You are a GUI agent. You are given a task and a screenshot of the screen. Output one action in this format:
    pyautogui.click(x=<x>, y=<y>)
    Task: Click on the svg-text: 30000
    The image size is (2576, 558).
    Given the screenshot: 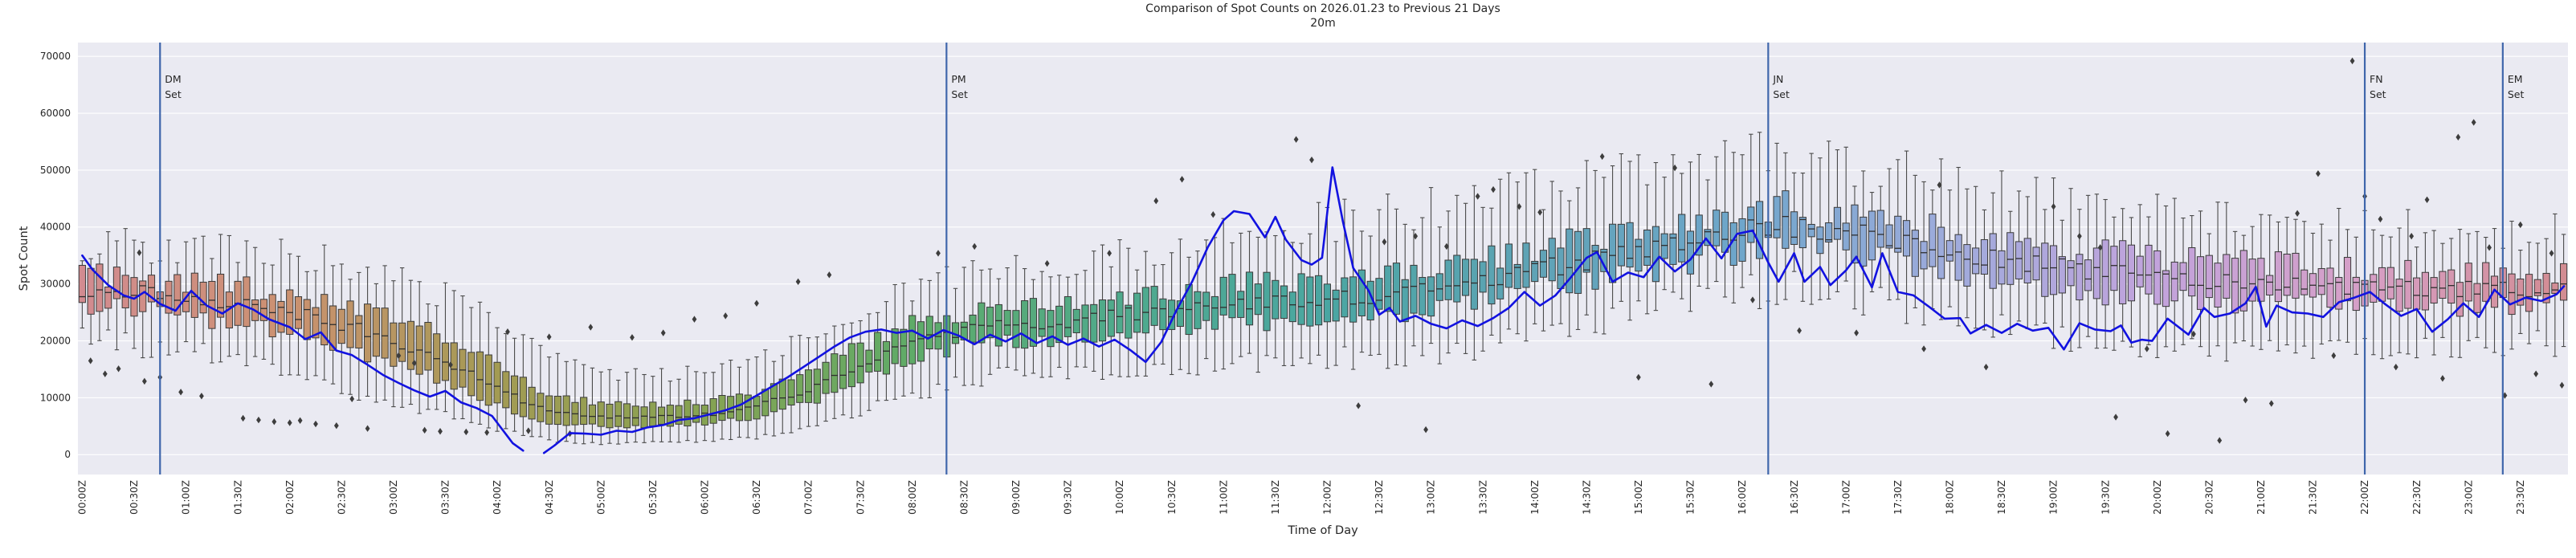 What is the action you would take?
    pyautogui.click(x=55, y=284)
    